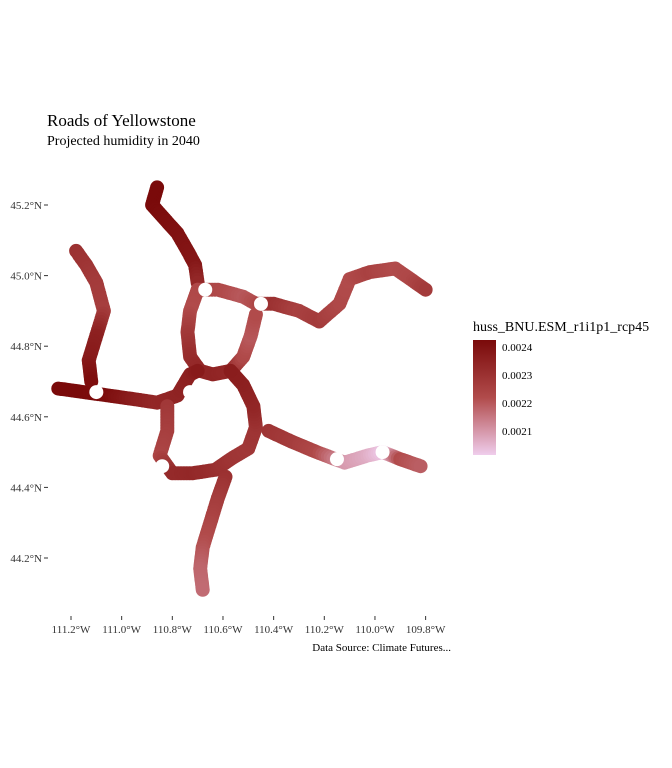  What do you see at coordinates (71, 630) in the screenshot?
I see `x-tick-label: 111.2°W` at bounding box center [71, 630].